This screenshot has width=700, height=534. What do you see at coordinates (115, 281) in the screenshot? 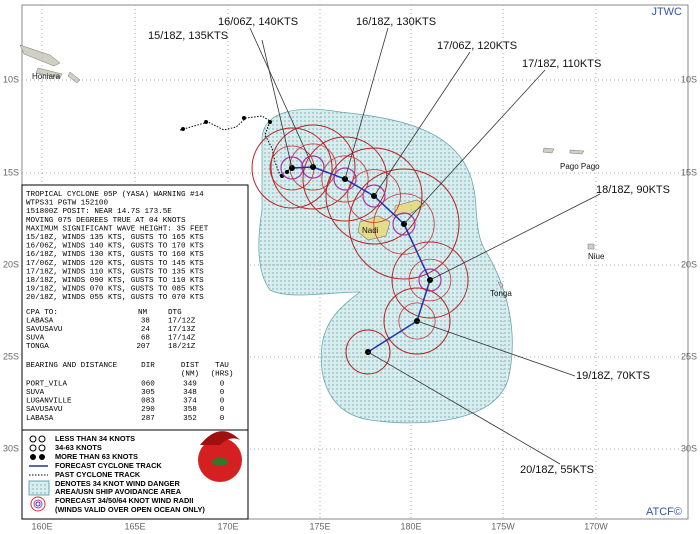
I see `warning-line: 18/18Z, WINDS 090 KTS, GUSTS TO 110 KTS` at bounding box center [115, 281].